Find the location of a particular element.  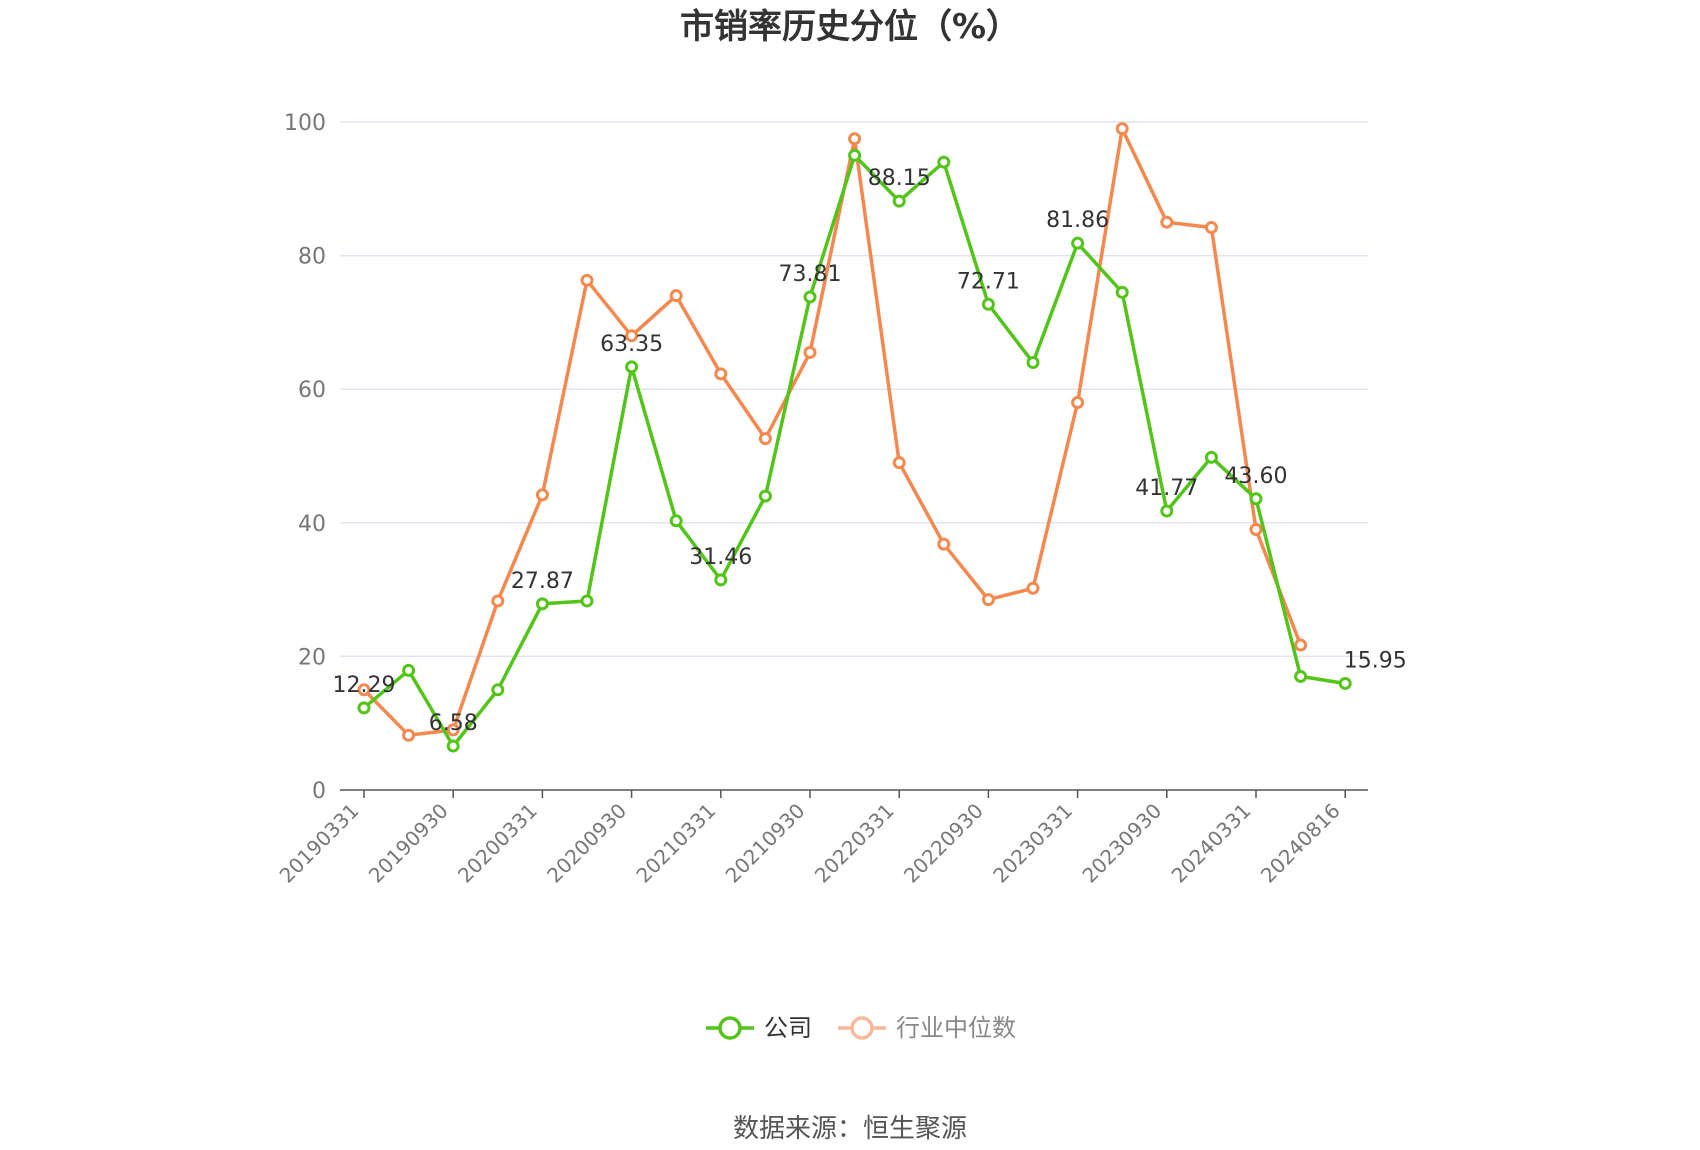

y-tick-label: 0 is located at coordinates (319, 791).